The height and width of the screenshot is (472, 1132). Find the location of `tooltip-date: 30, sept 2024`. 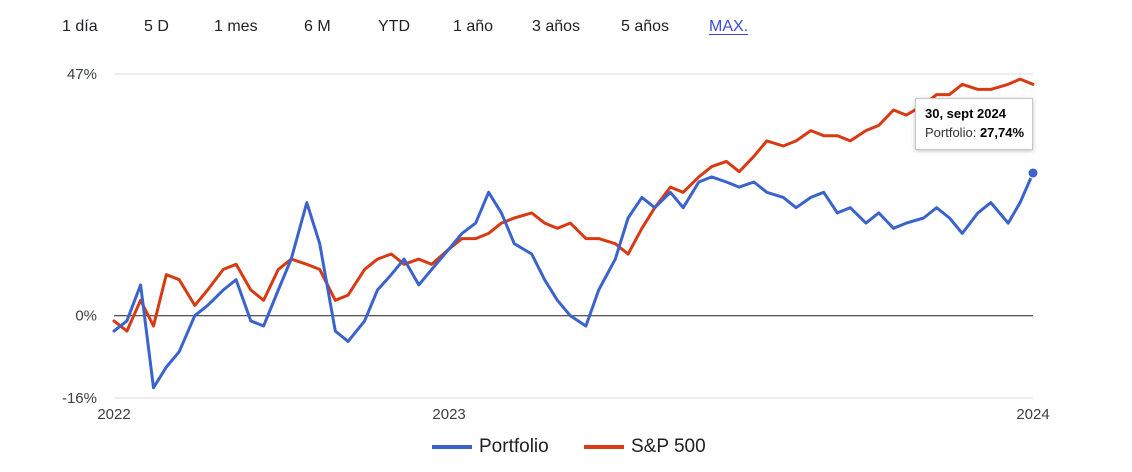

tooltip-date: 30, sept 2024 is located at coordinates (965, 113).